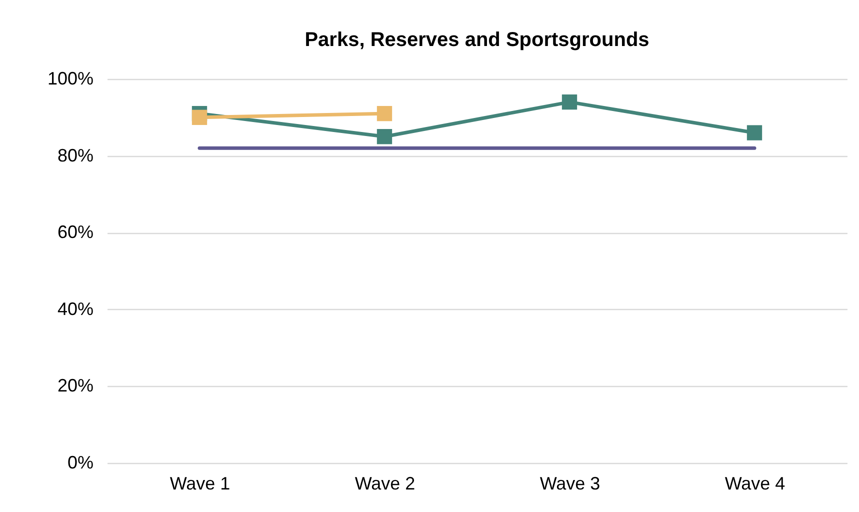  Describe the element at coordinates (570, 484) in the screenshot. I see `x-tick-label: Wave 3` at that location.